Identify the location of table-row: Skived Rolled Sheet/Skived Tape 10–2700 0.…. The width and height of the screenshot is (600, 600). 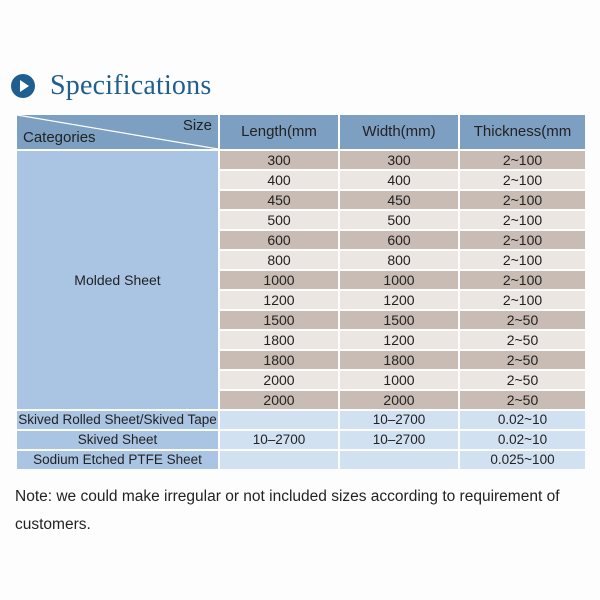
(301, 420).